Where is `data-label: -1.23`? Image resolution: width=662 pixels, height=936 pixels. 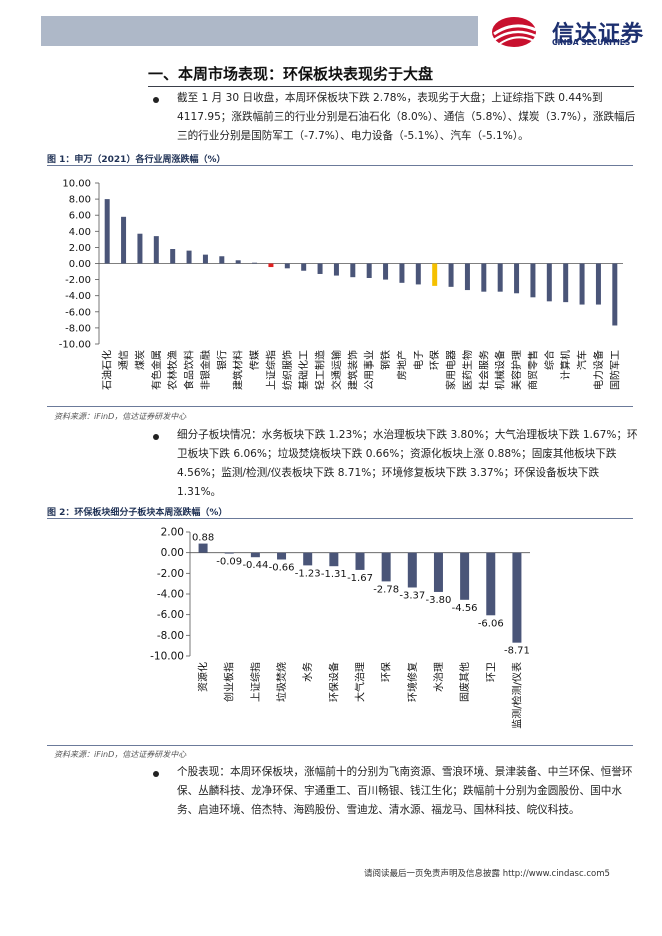
data-label: -1.23 is located at coordinates (308, 573).